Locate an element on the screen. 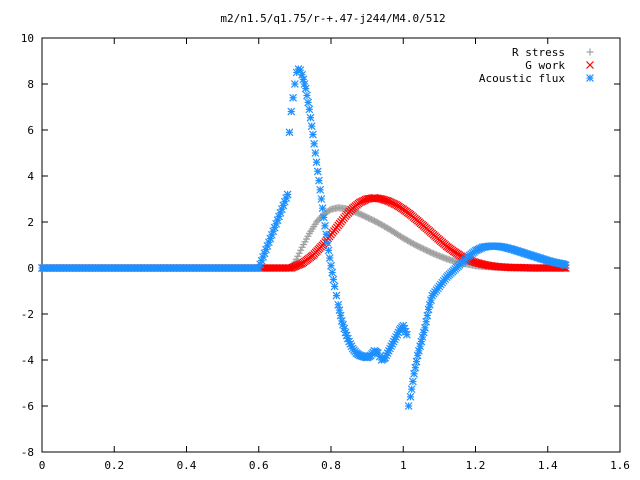 Image resolution: width=640 pixels, height=480 pixels. x-tick-label: 0.4 is located at coordinates (187, 465).